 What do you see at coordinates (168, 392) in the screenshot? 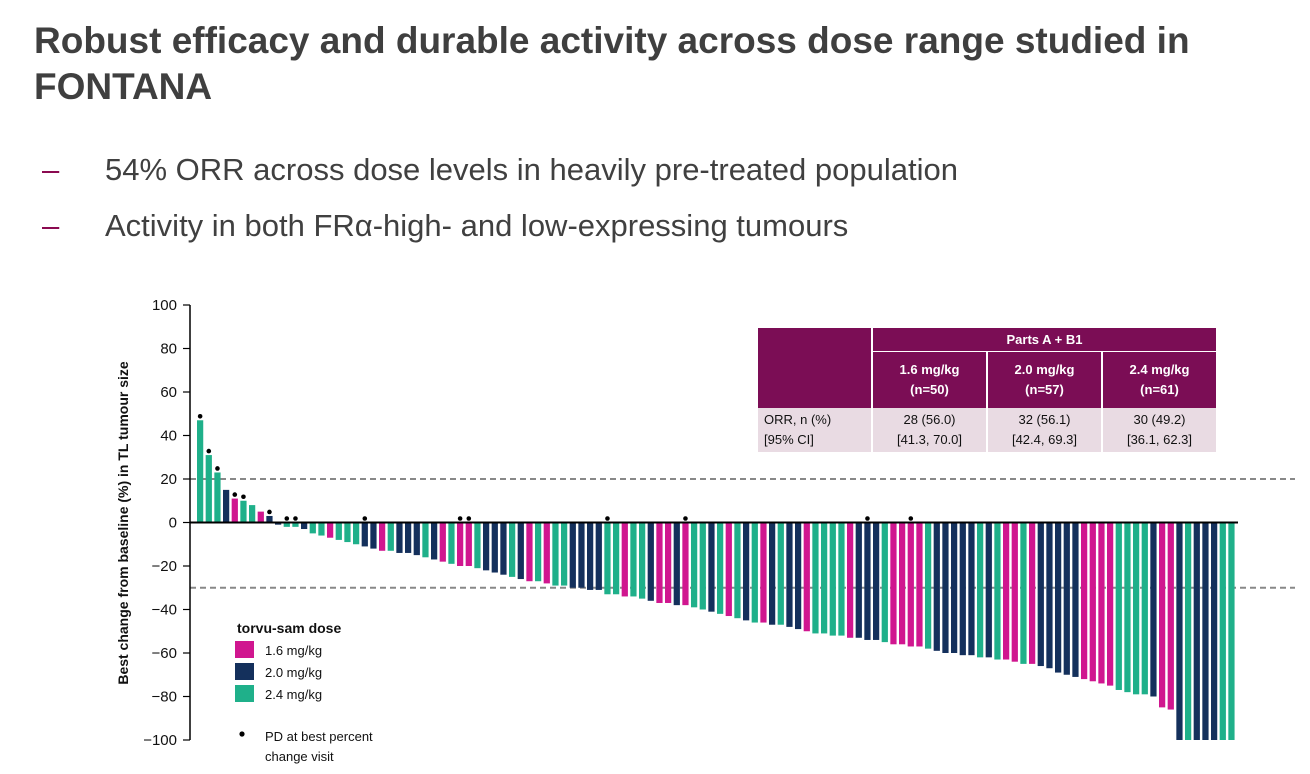
I see `y-tick-label: 60` at bounding box center [168, 392].